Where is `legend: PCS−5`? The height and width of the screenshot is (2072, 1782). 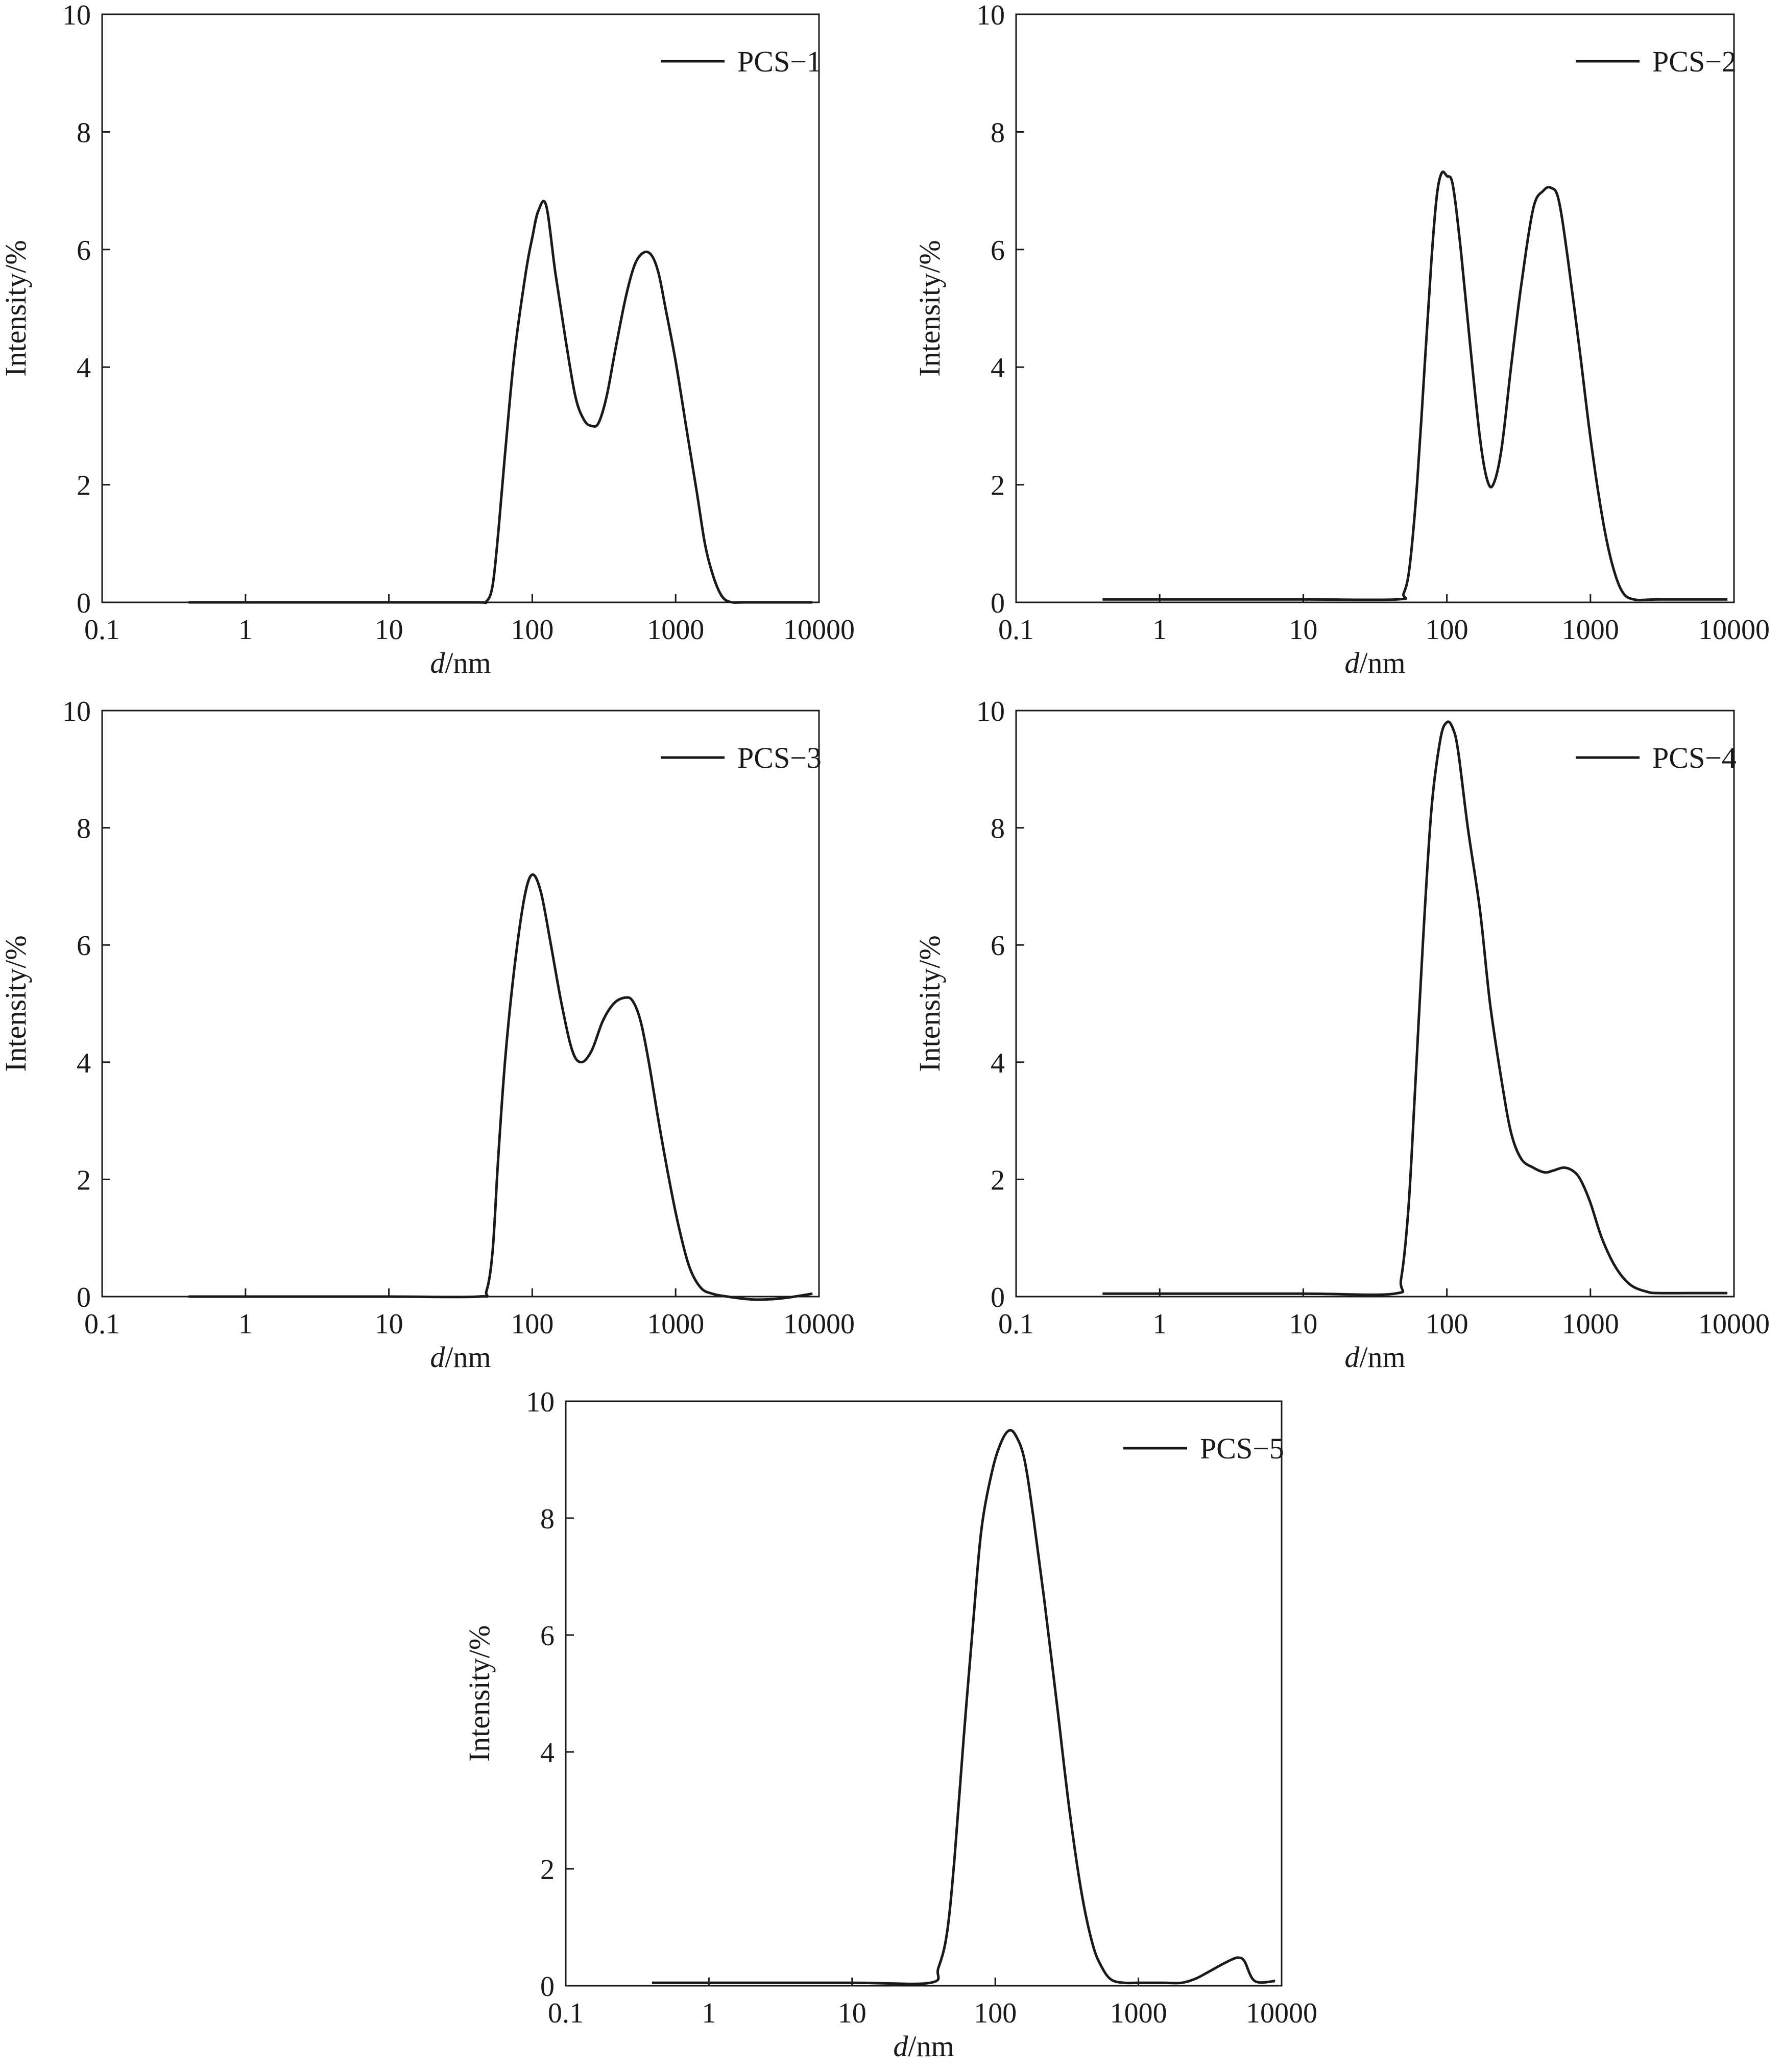 legend: PCS−5 is located at coordinates (1203, 1448).